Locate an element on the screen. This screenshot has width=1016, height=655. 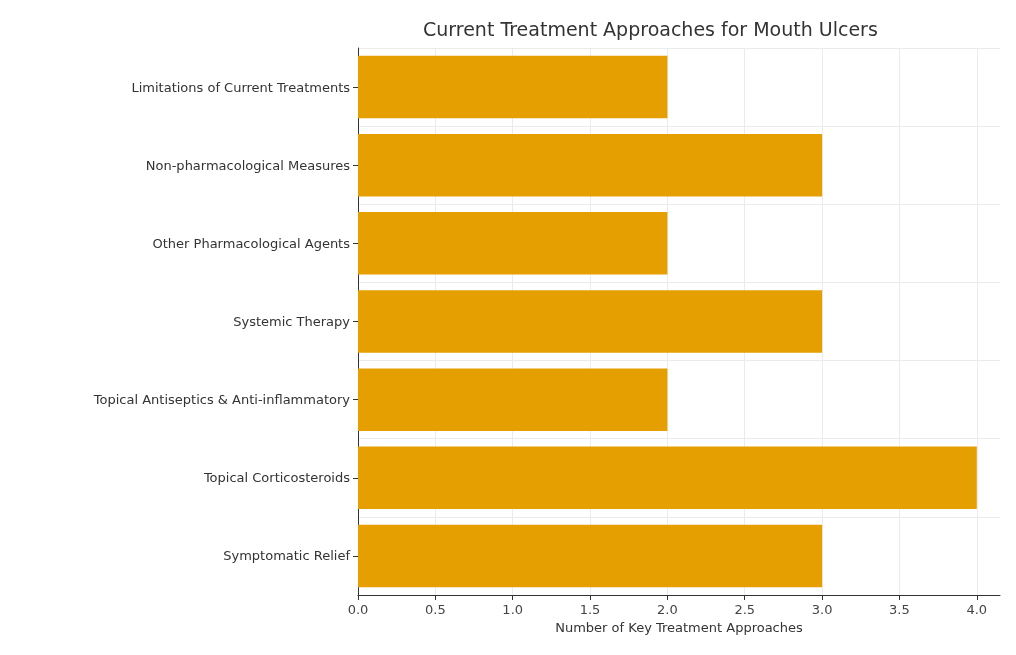
x-tick-label: 3.5 is located at coordinates (899, 609).